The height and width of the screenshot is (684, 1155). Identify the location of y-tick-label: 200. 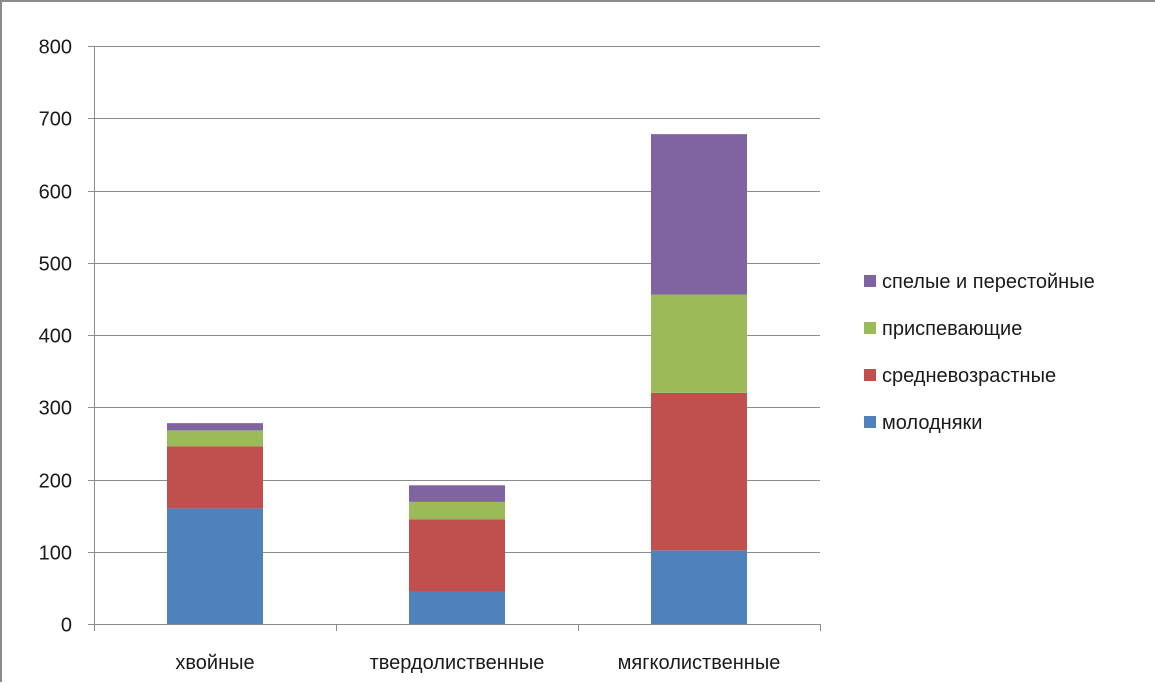
(55, 482).